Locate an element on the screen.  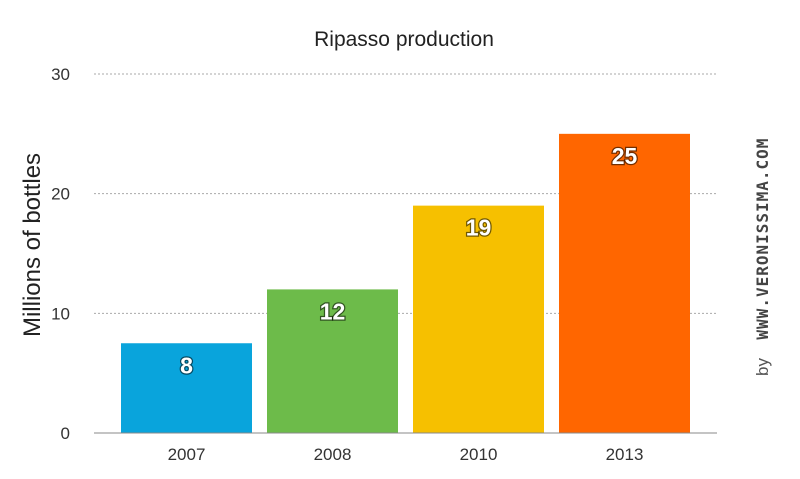
data-label: 19 is located at coordinates (479, 228).